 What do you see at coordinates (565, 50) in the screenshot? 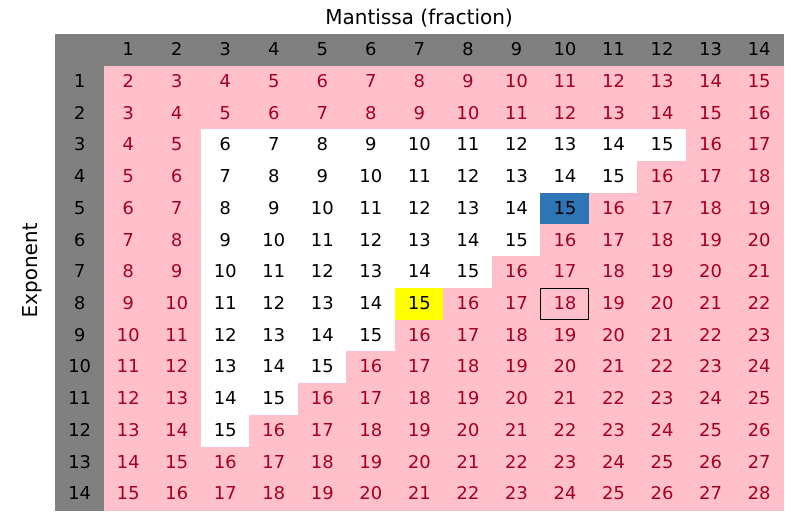
I see `column-header: 10` at bounding box center [565, 50].